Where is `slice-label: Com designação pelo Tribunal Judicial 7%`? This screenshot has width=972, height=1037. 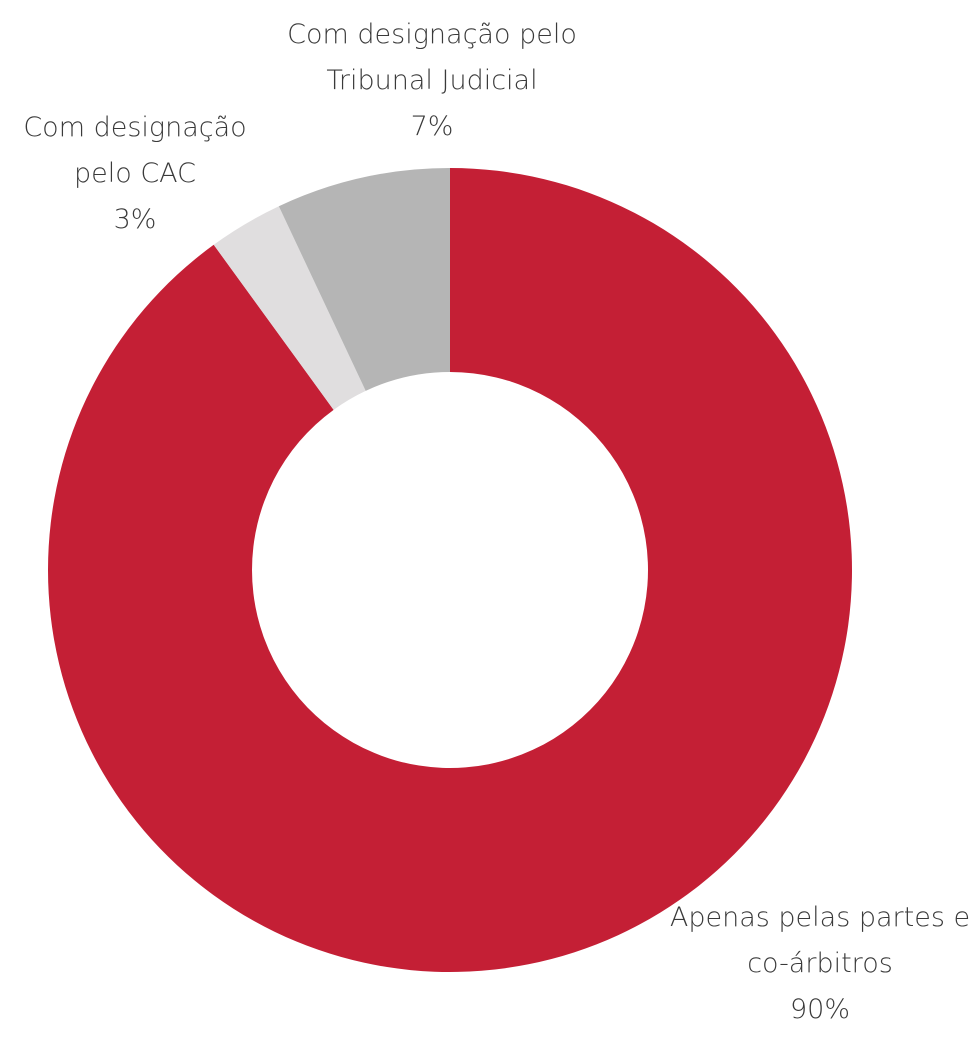 slice-label: Com designação pelo Tribunal Judicial 7% is located at coordinates (432, 81).